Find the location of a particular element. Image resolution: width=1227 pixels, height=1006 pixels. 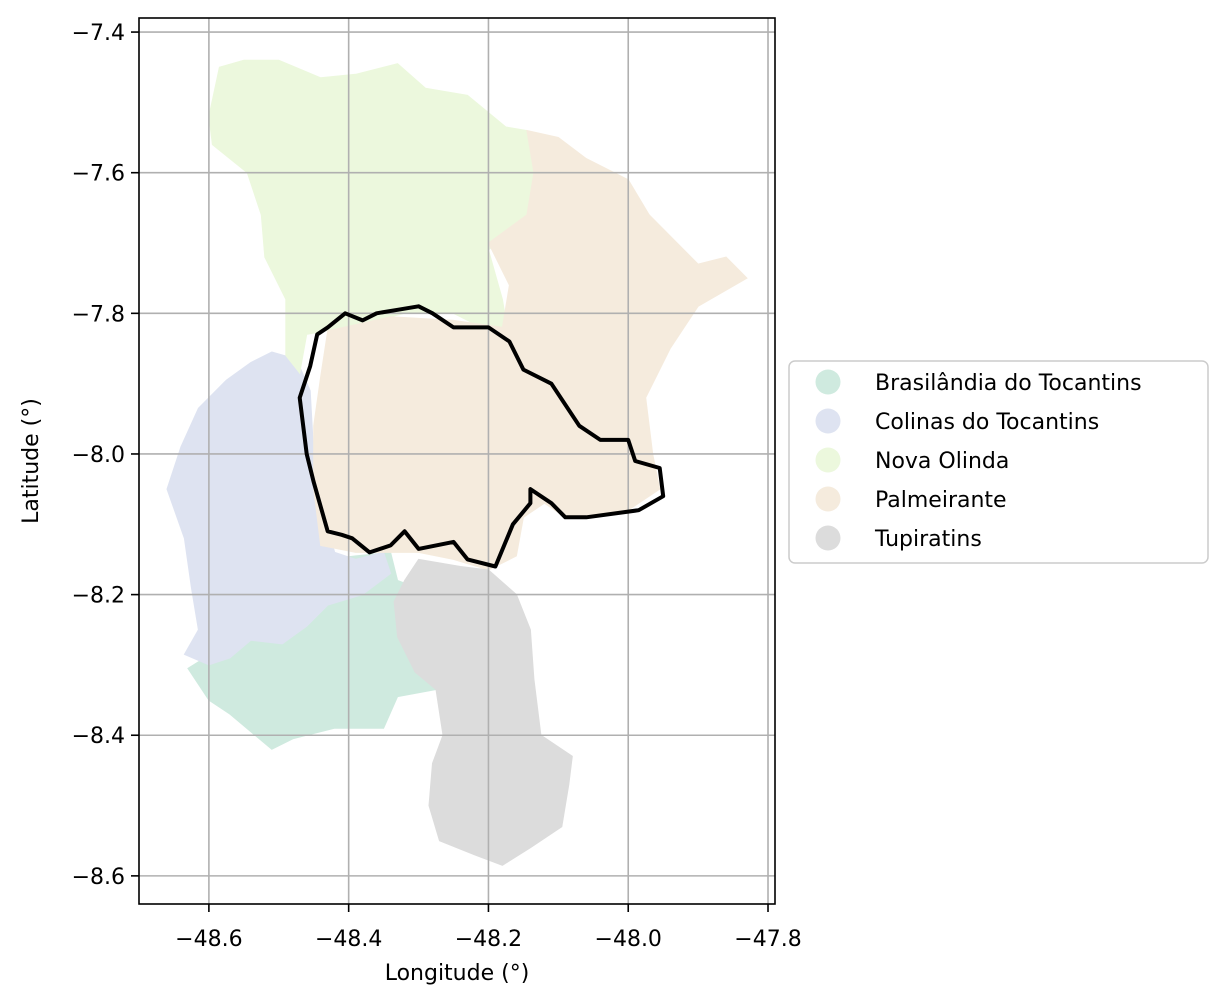

legend-swatch-colinas-do-tocantins is located at coordinates (828, 421).